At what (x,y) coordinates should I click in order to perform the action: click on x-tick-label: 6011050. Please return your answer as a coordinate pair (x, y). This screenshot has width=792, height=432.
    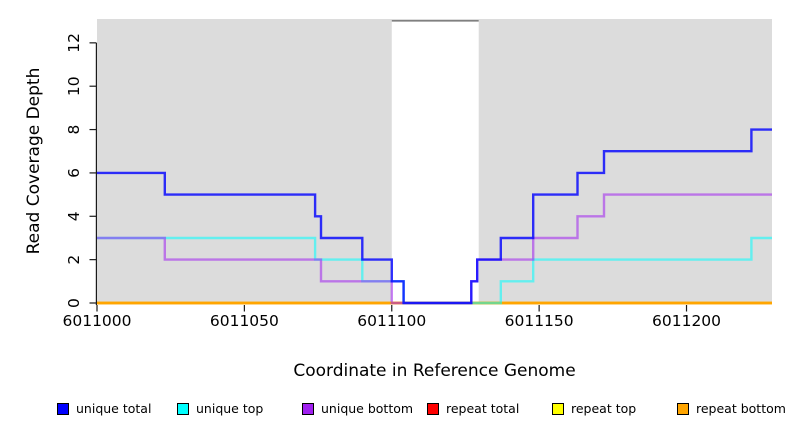
    Looking at the image, I should click on (244, 321).